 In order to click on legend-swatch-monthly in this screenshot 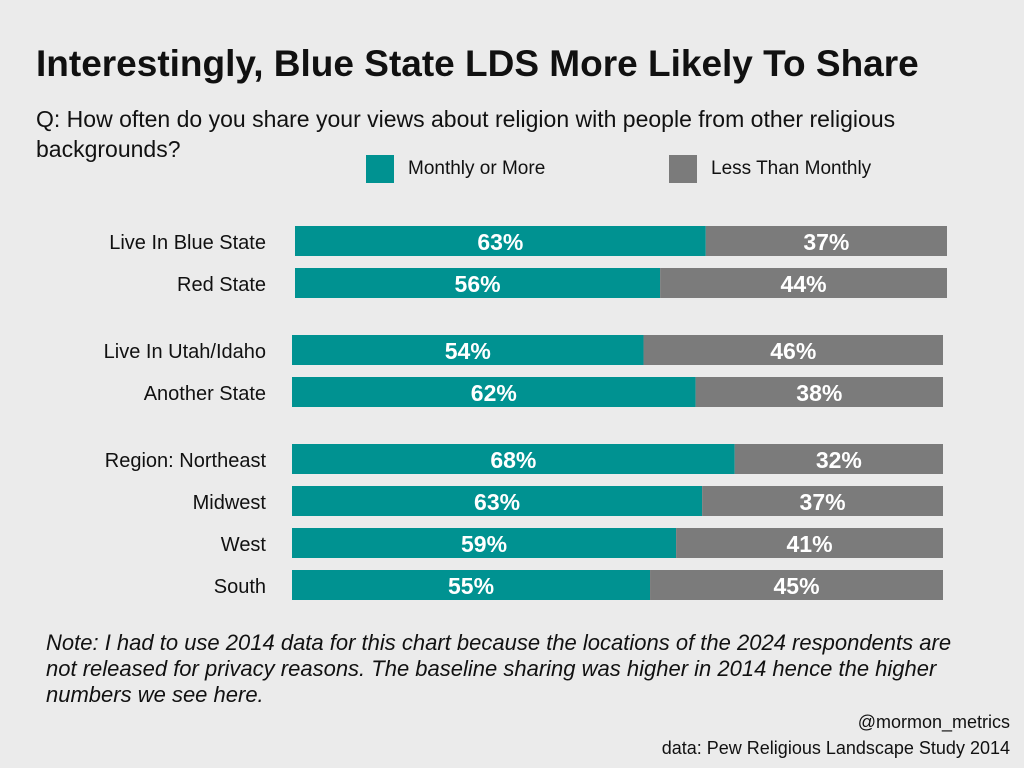, I will do `click(380, 169)`.